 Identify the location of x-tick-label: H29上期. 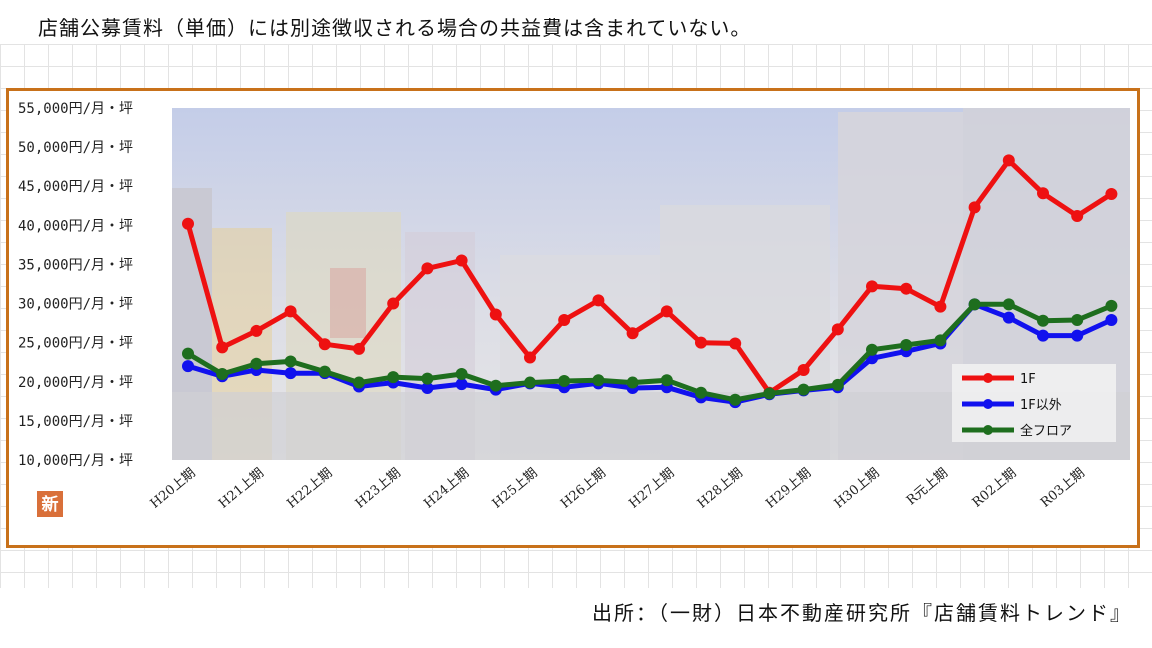
(788, 489).